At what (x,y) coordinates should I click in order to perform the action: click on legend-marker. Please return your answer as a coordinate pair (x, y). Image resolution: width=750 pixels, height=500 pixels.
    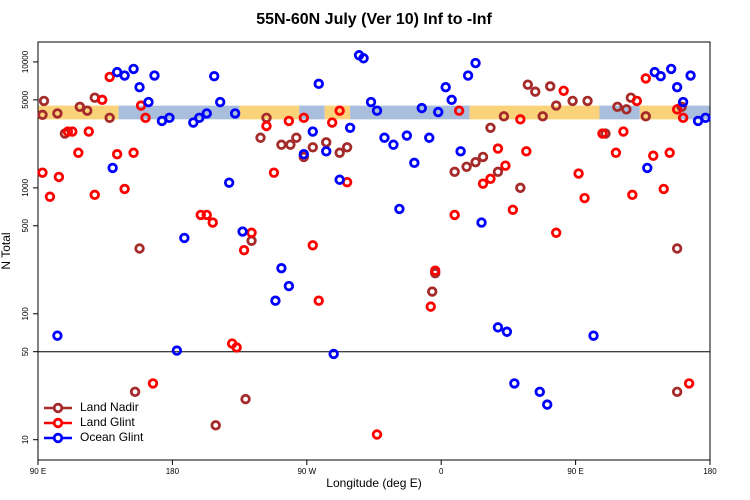
    Looking at the image, I should click on (58, 438).